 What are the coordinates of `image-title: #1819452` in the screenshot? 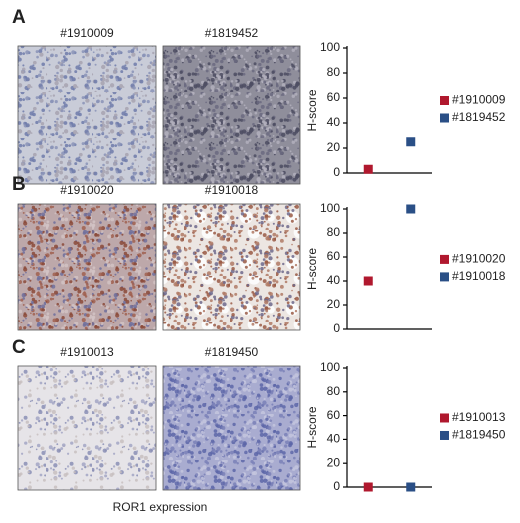 It's located at (232, 33).